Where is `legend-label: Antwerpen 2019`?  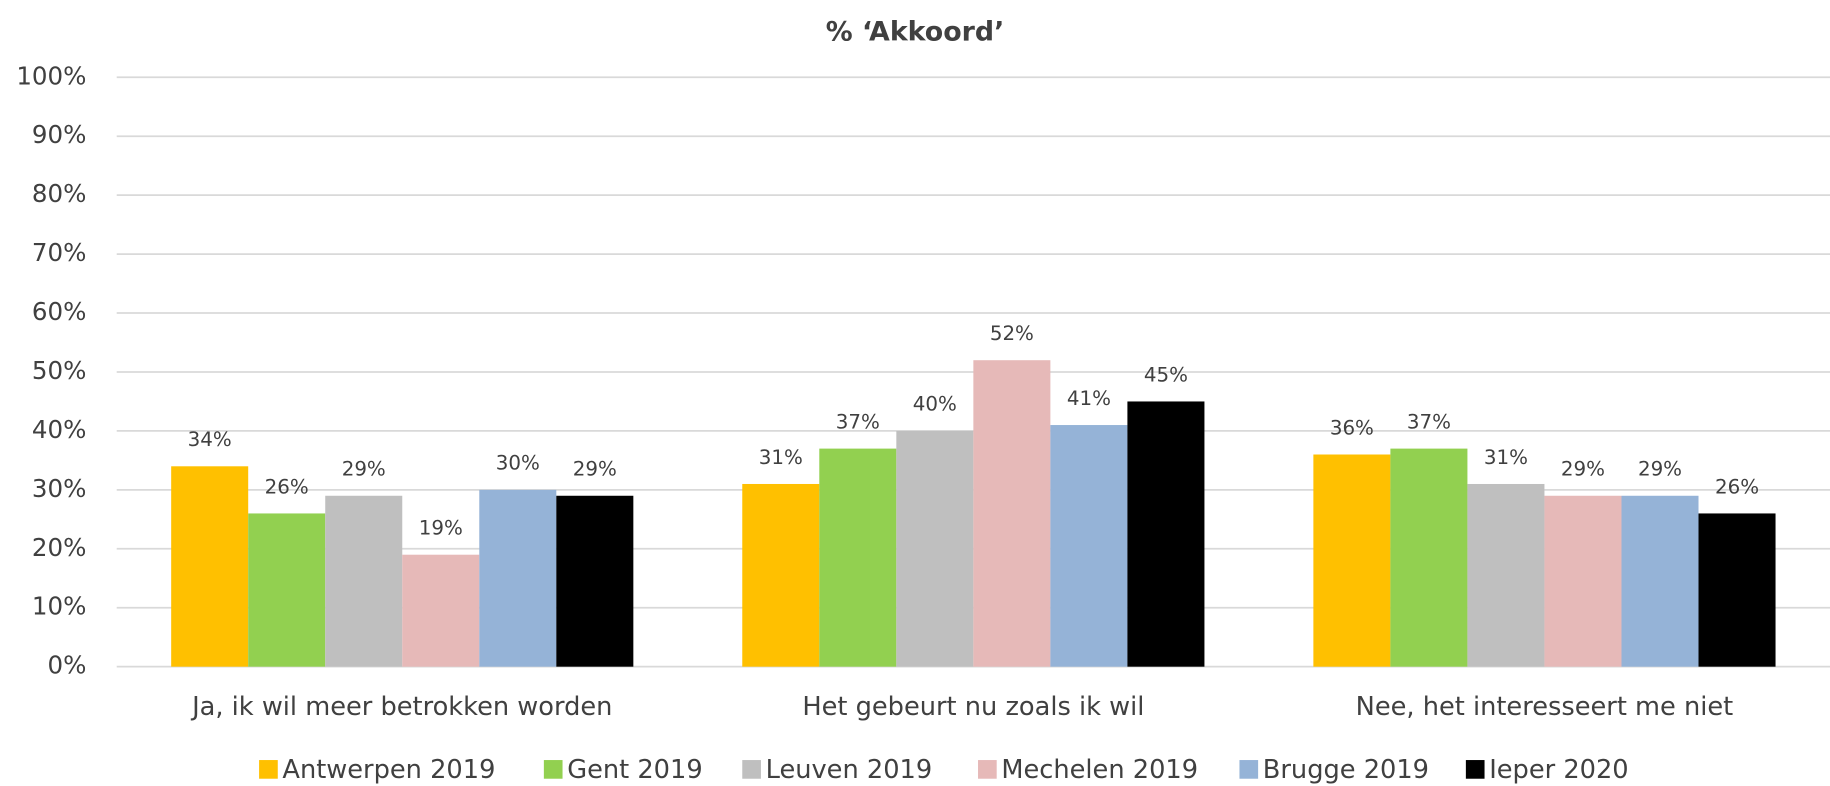
legend-label: Antwerpen 2019 is located at coordinates (388, 770).